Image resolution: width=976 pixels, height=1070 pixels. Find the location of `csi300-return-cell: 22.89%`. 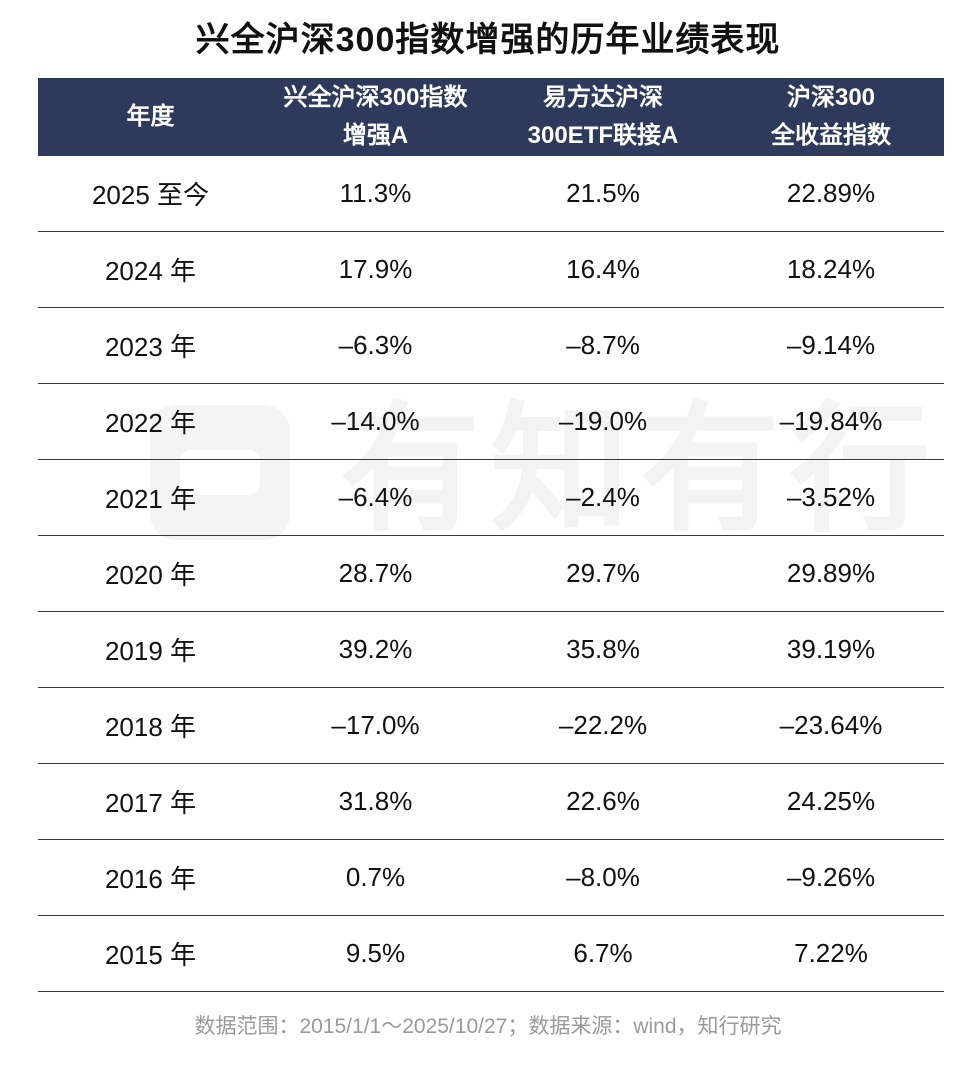

csi300-return-cell: 22.89% is located at coordinates (831, 194).